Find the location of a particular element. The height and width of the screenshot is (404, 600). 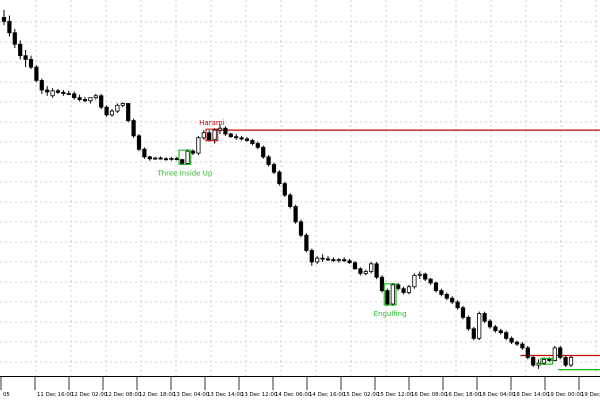

x-tick-label: 19 Dec 10:00 is located at coordinates (590, 395).